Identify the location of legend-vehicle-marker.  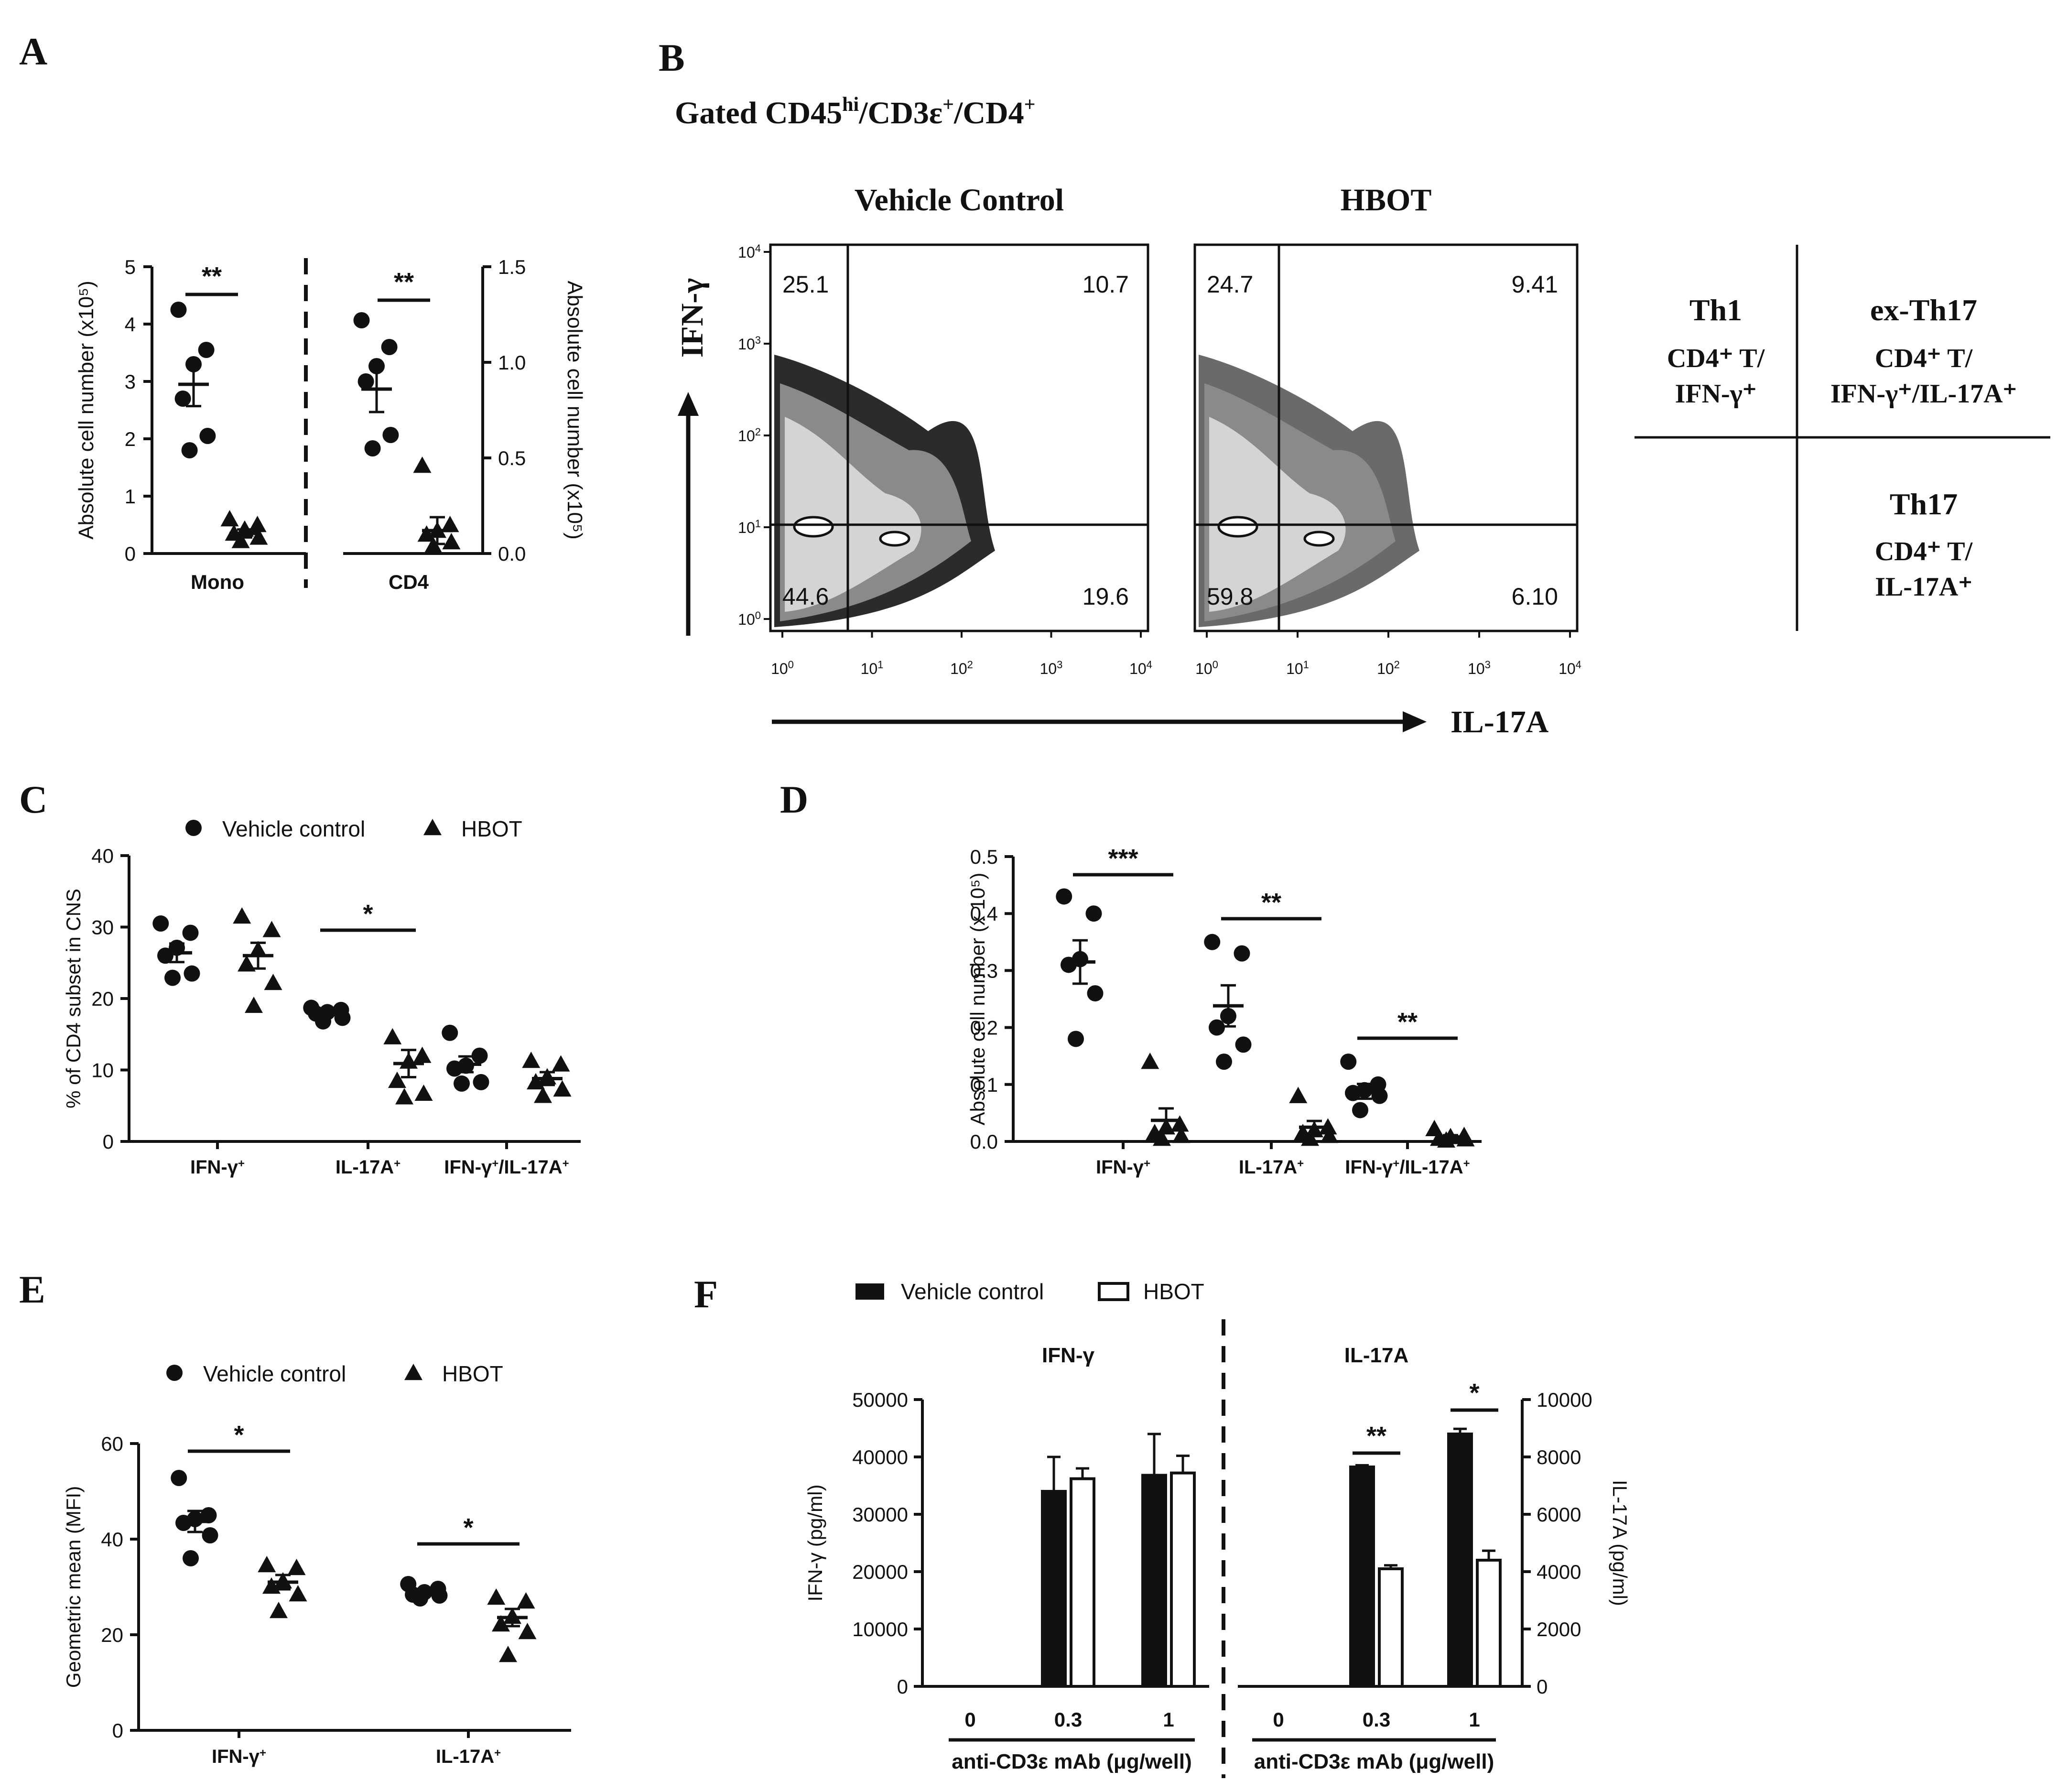
(193, 828).